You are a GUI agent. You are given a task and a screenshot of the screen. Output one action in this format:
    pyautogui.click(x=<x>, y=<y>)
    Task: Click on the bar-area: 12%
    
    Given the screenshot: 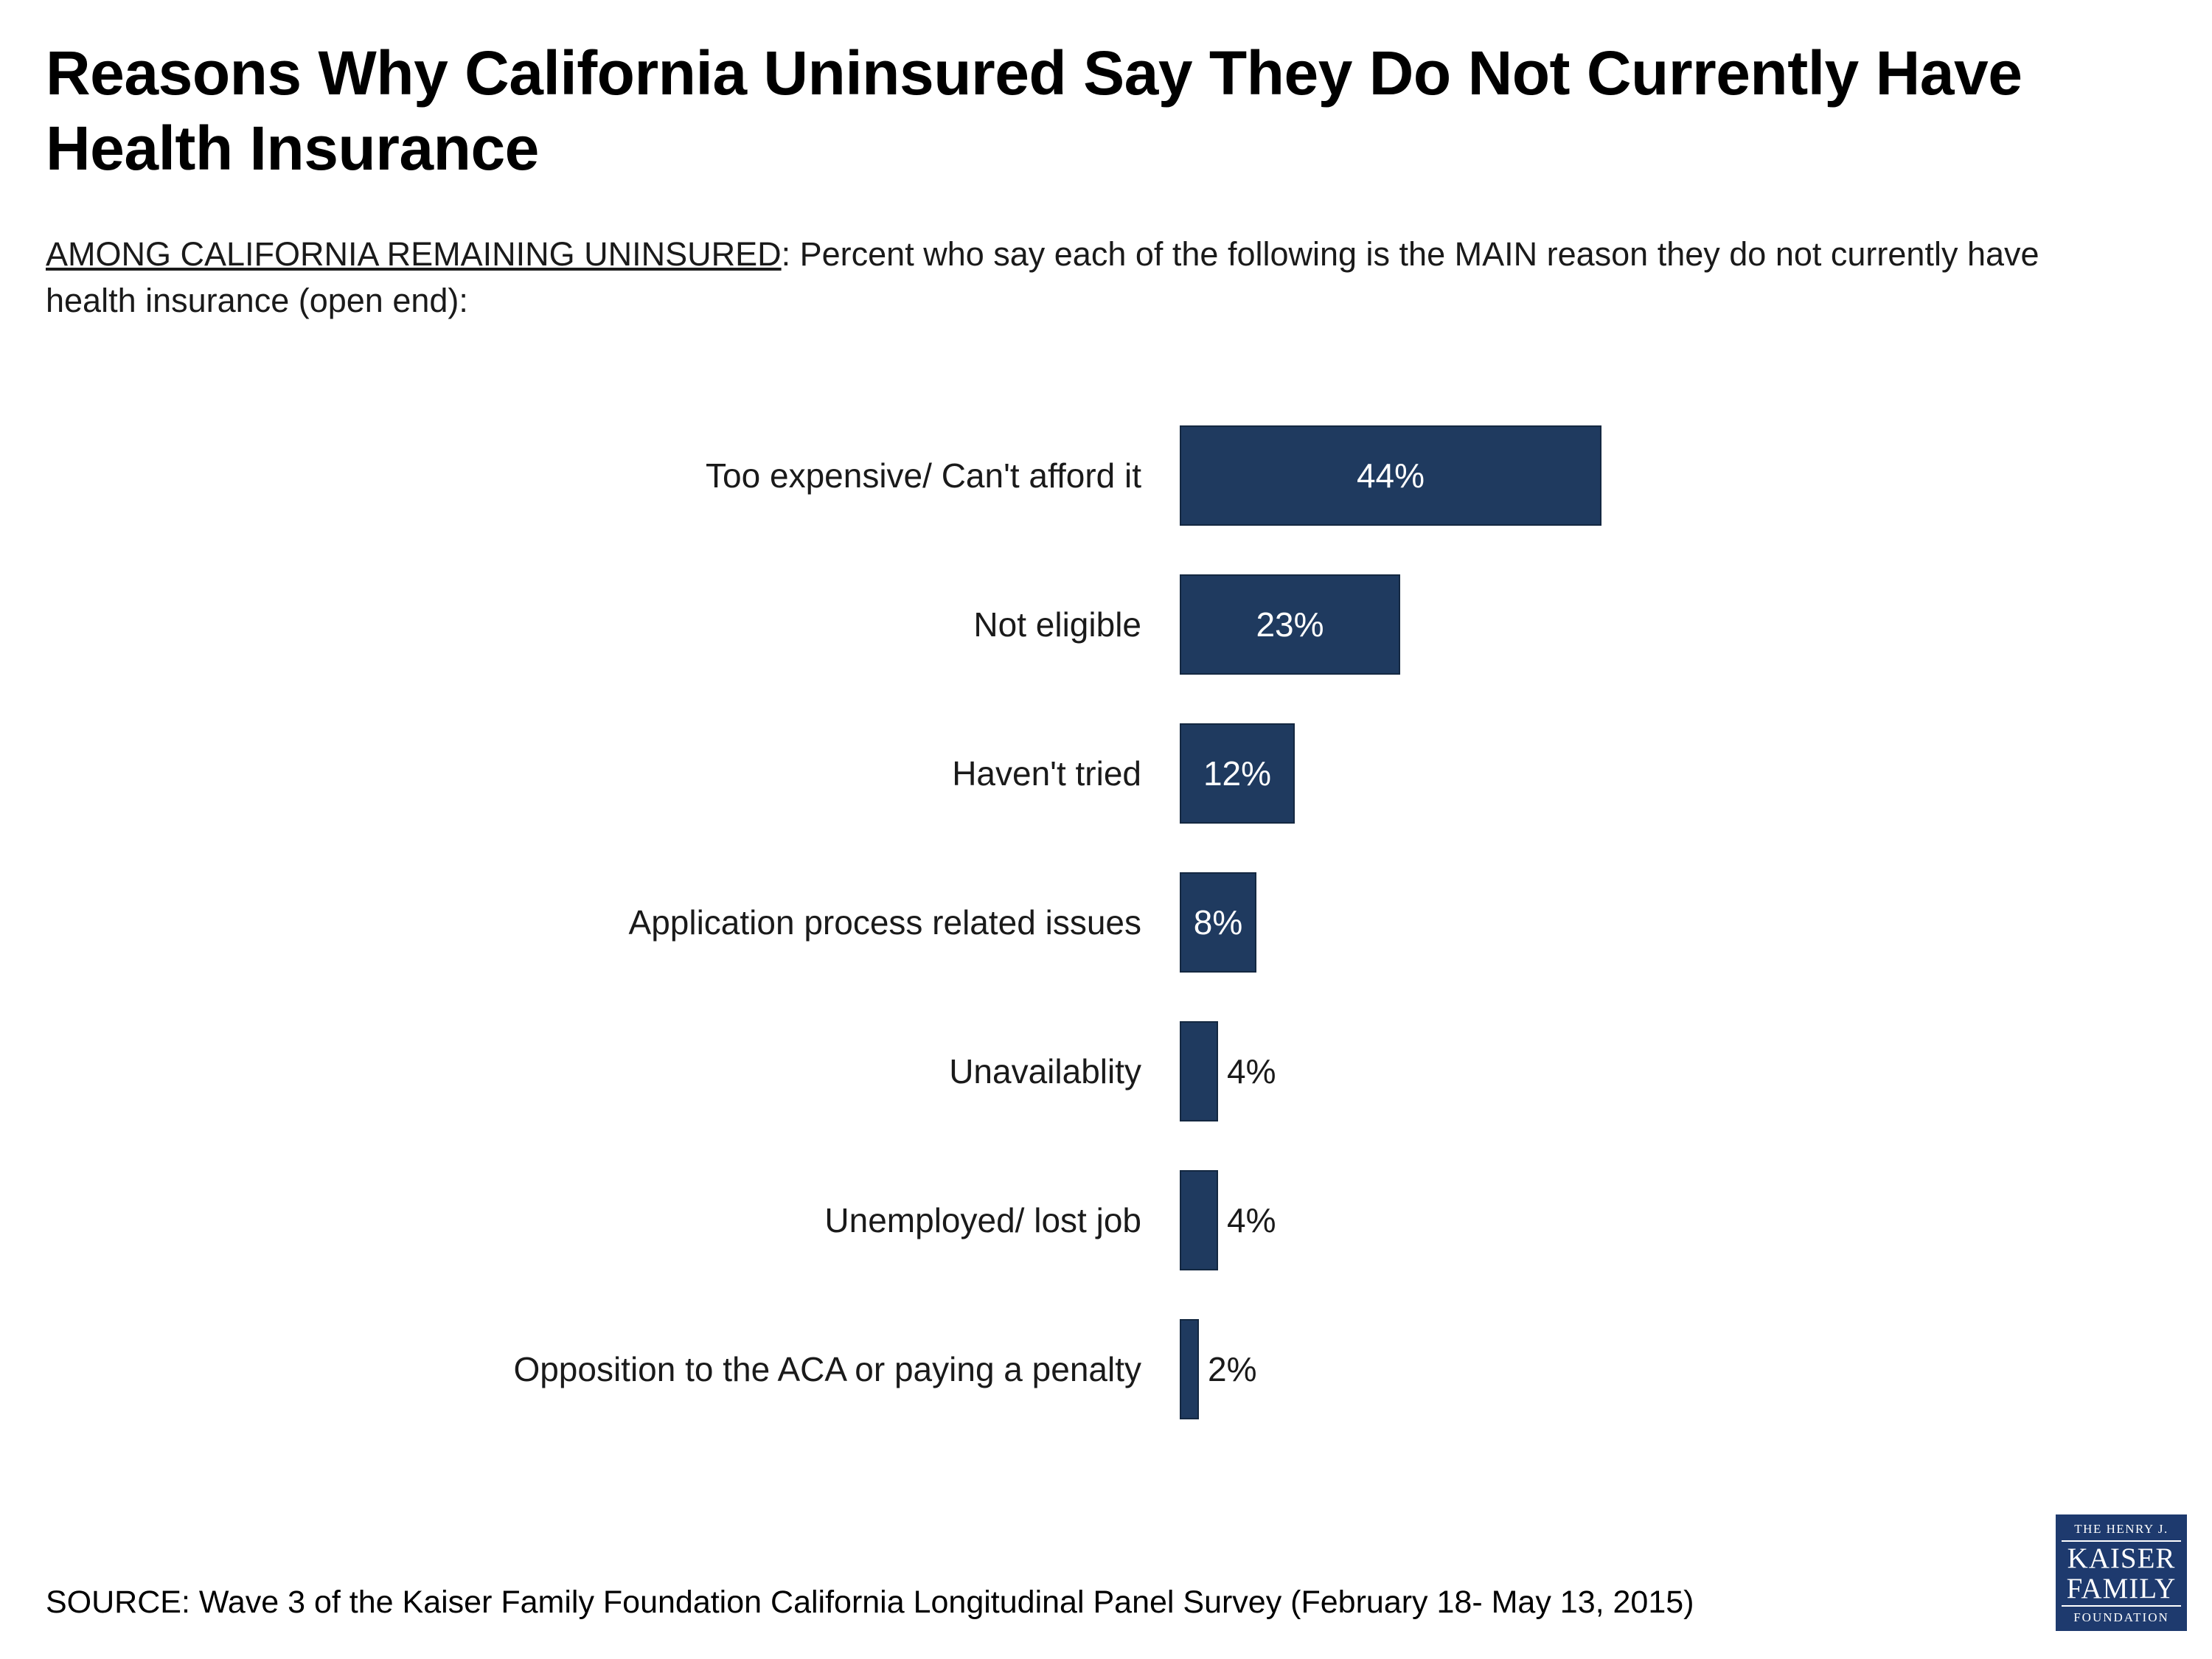 What is the action you would take?
    pyautogui.click(x=1696, y=773)
    